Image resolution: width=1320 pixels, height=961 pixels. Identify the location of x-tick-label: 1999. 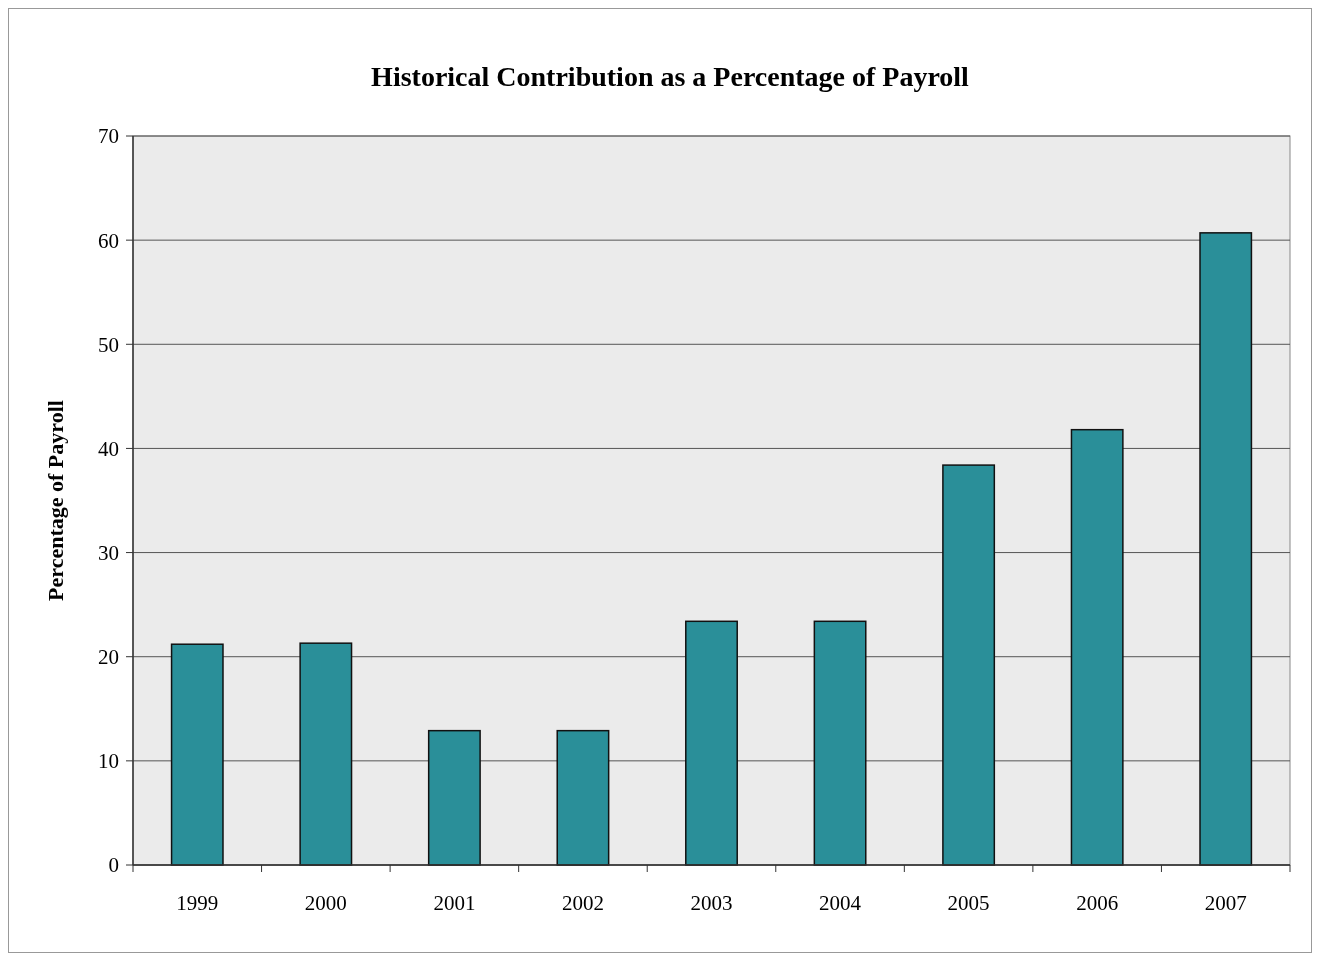
(197, 903).